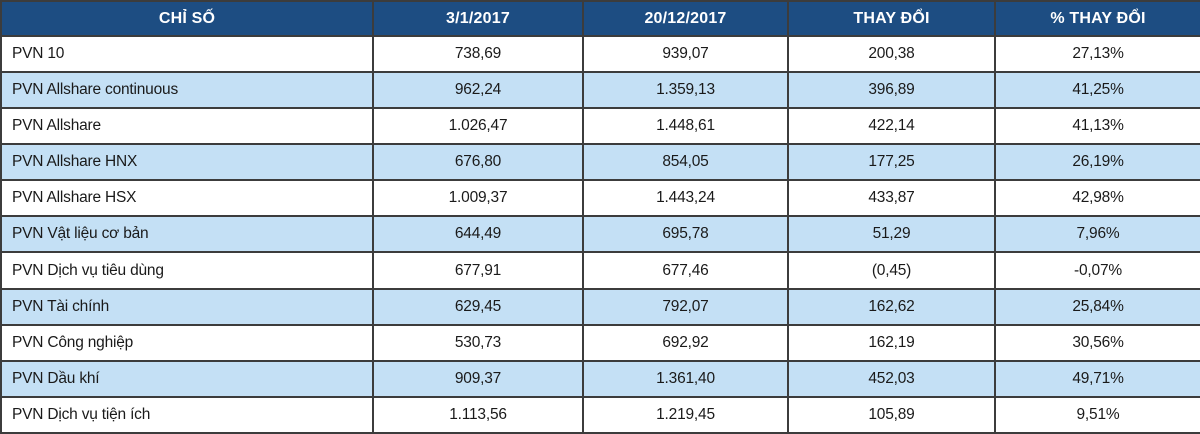 Image resolution: width=1200 pixels, height=434 pixels. Describe the element at coordinates (1097, 306) in the screenshot. I see `cell-value: 25,84%` at that location.